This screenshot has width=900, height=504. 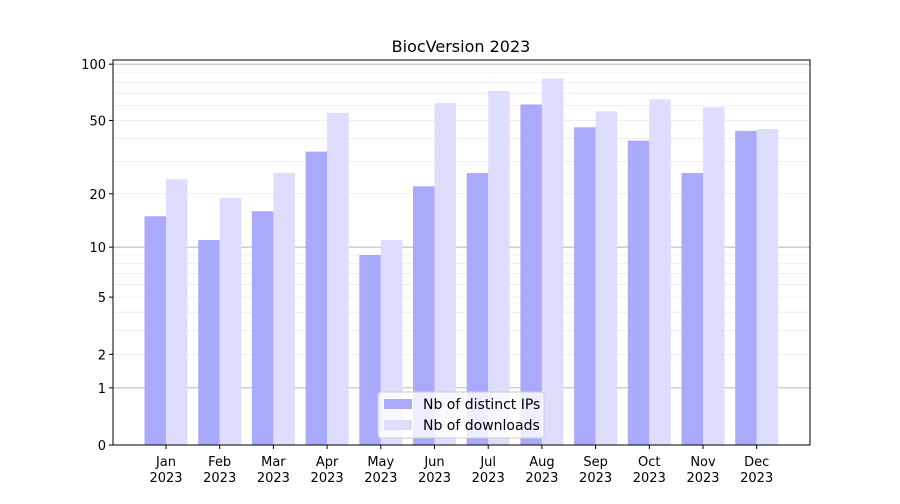 What do you see at coordinates (461, 46) in the screenshot?
I see `chart-title: BiocVersion 2023` at bounding box center [461, 46].